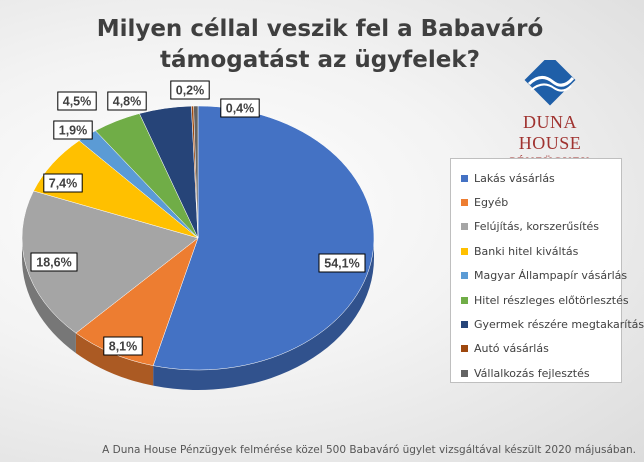  I want to click on legend-label: Banki hitel kiváltás, so click(526, 251).